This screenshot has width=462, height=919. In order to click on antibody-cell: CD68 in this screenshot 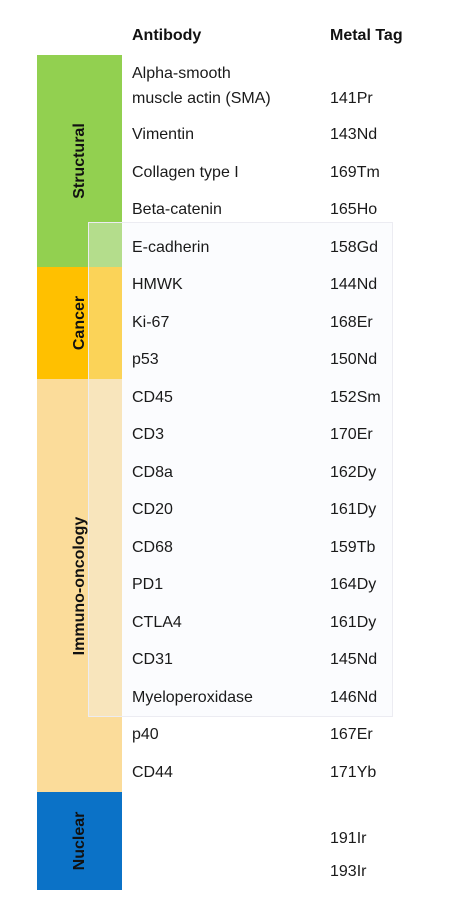, I will do `click(152, 547)`.